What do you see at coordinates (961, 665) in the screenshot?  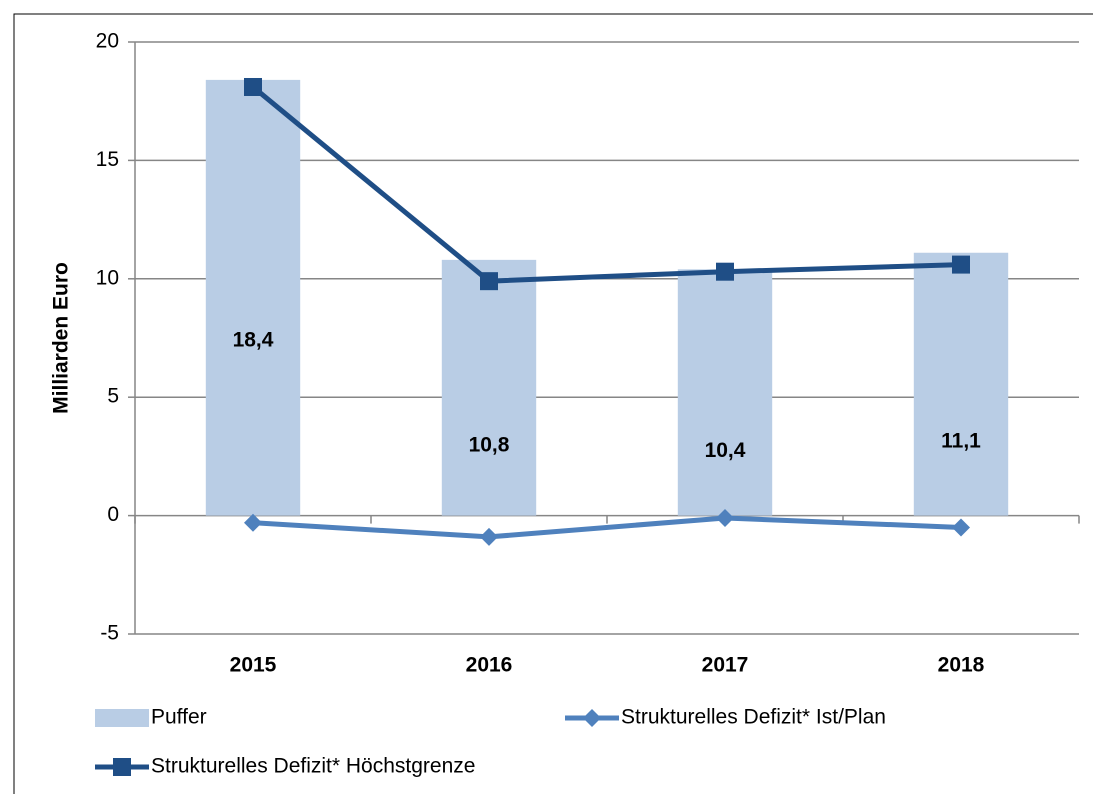 I see `x-tick-label: 2018` at bounding box center [961, 665].